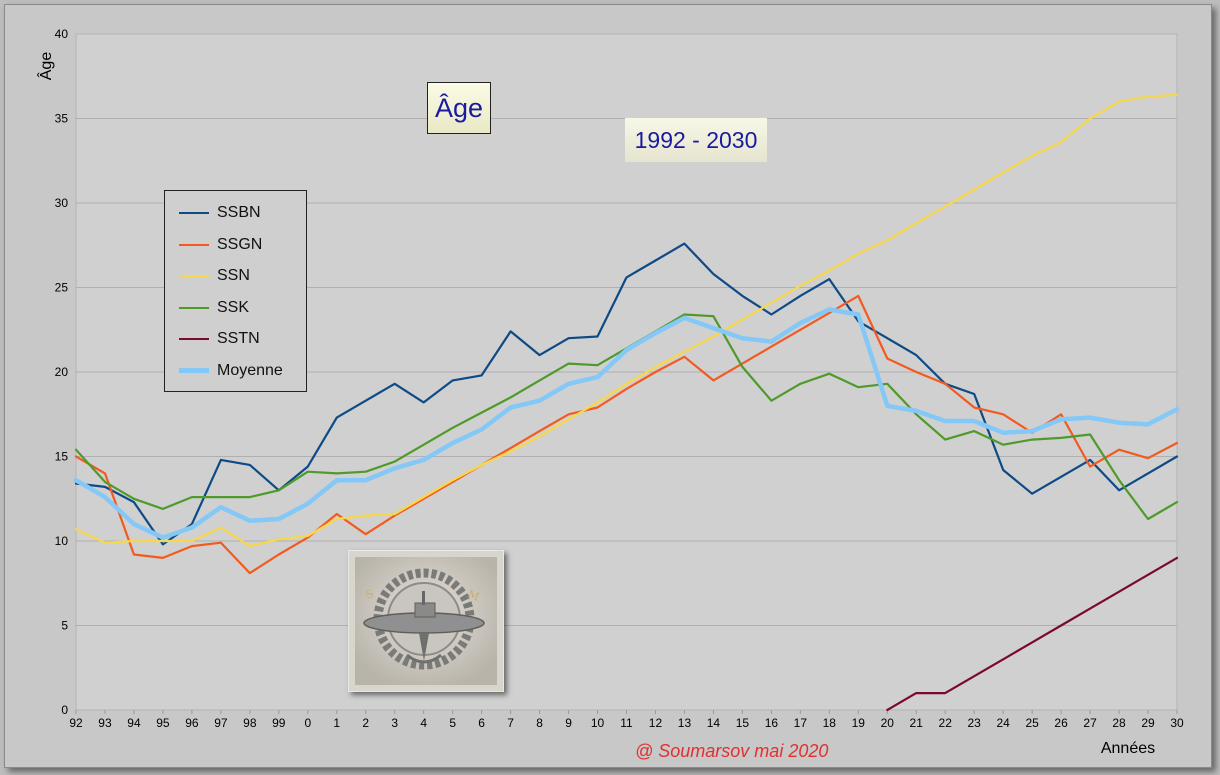 This screenshot has width=1220, height=775. I want to click on credit-text: @ Soumarsov mai 2020, so click(732, 751).